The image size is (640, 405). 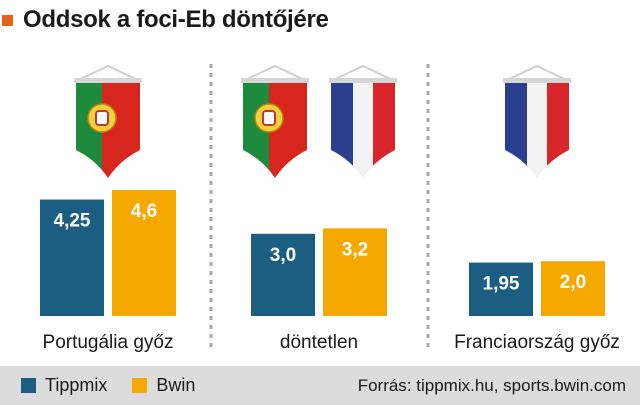 I want to click on title-row: Oddsok a foci-Eb döntőjére, so click(x=164, y=20).